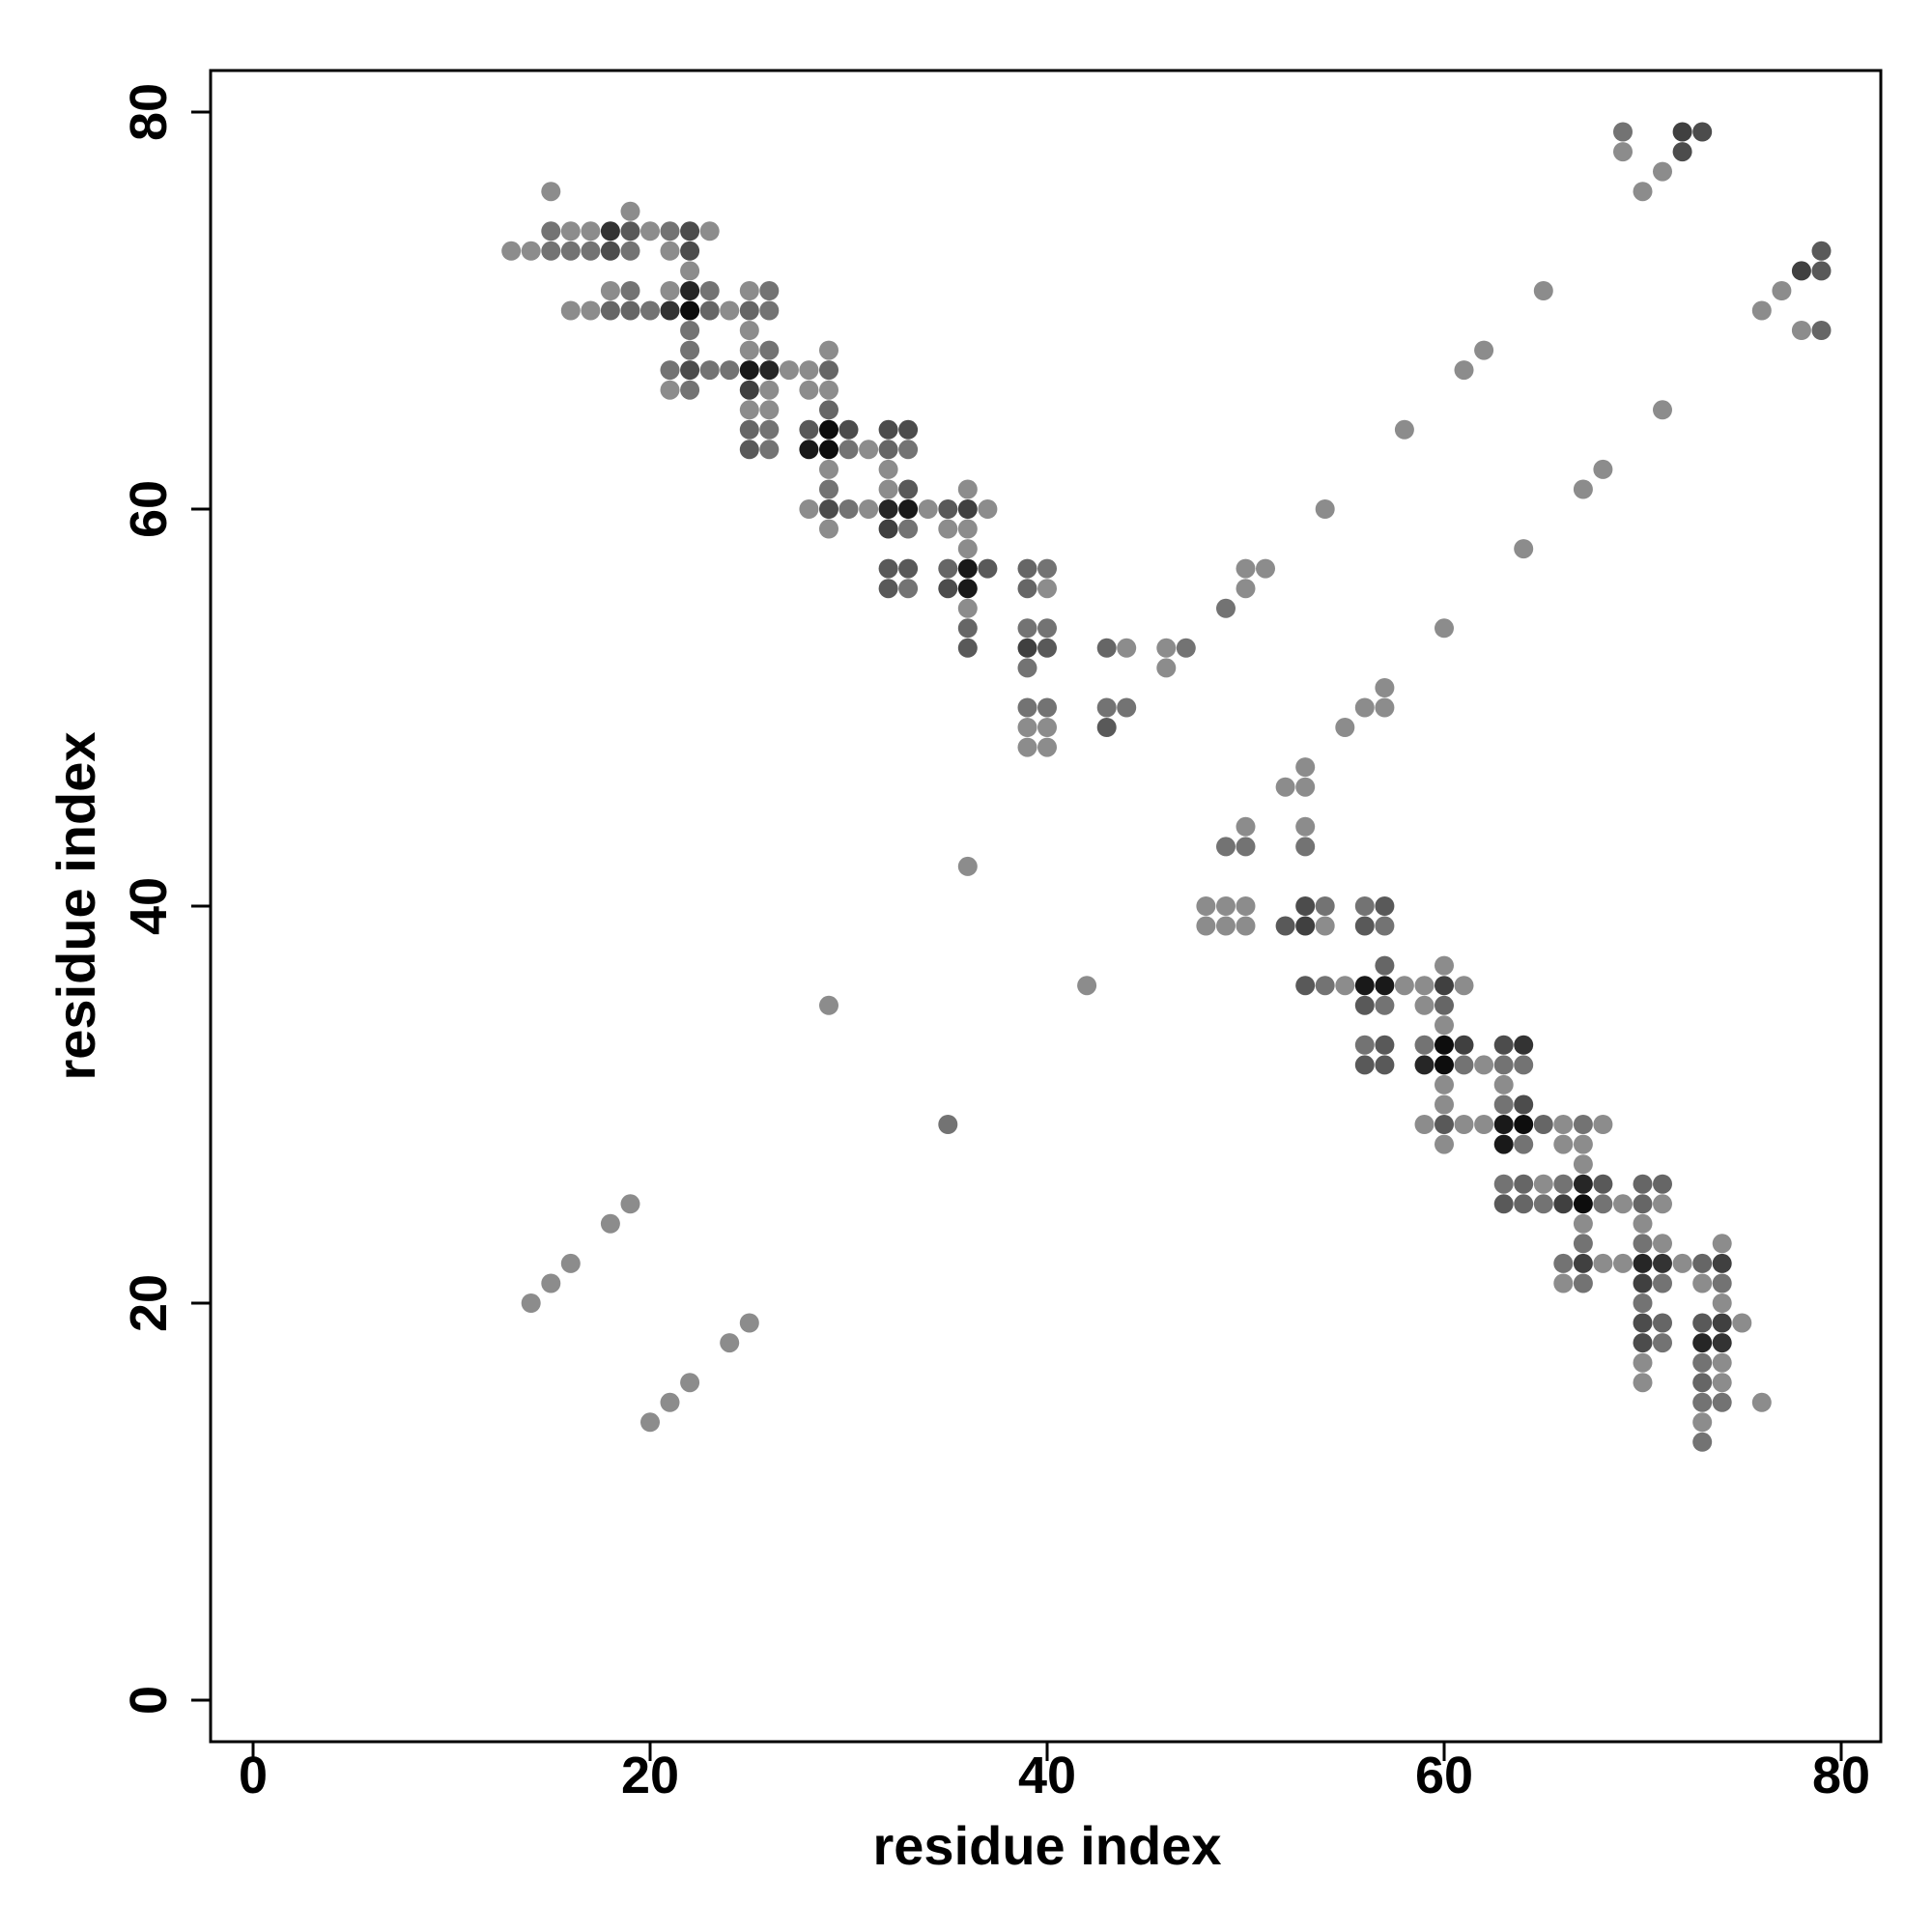  I want to click on x-tick-label: 80, so click(1841, 1775).